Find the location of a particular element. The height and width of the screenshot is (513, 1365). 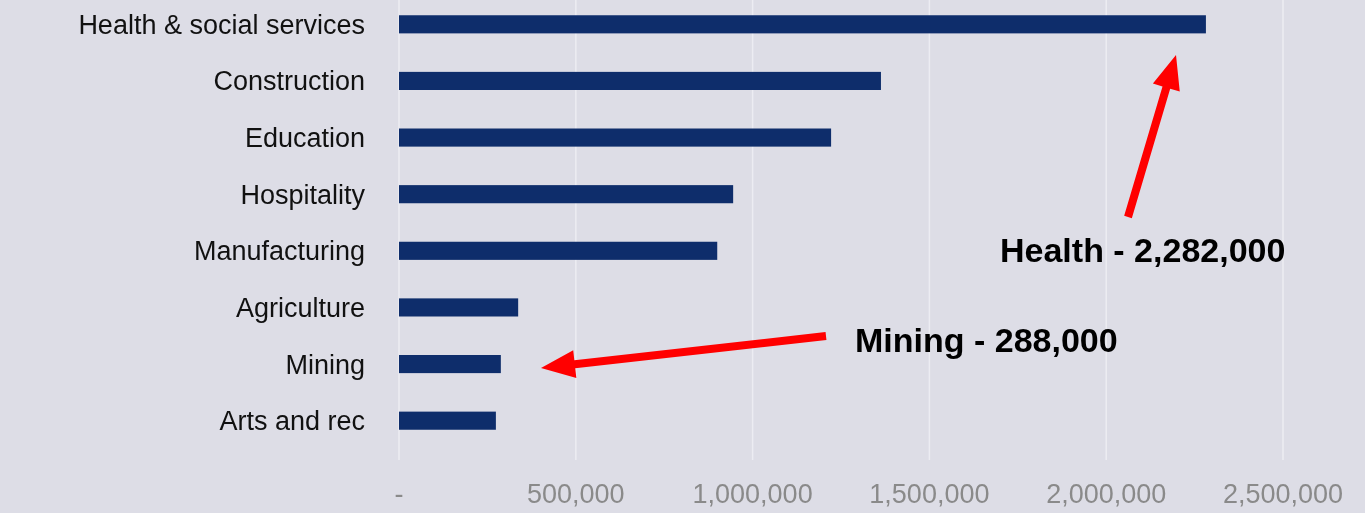

y-tick-label: Manufacturing is located at coordinates (279, 251).